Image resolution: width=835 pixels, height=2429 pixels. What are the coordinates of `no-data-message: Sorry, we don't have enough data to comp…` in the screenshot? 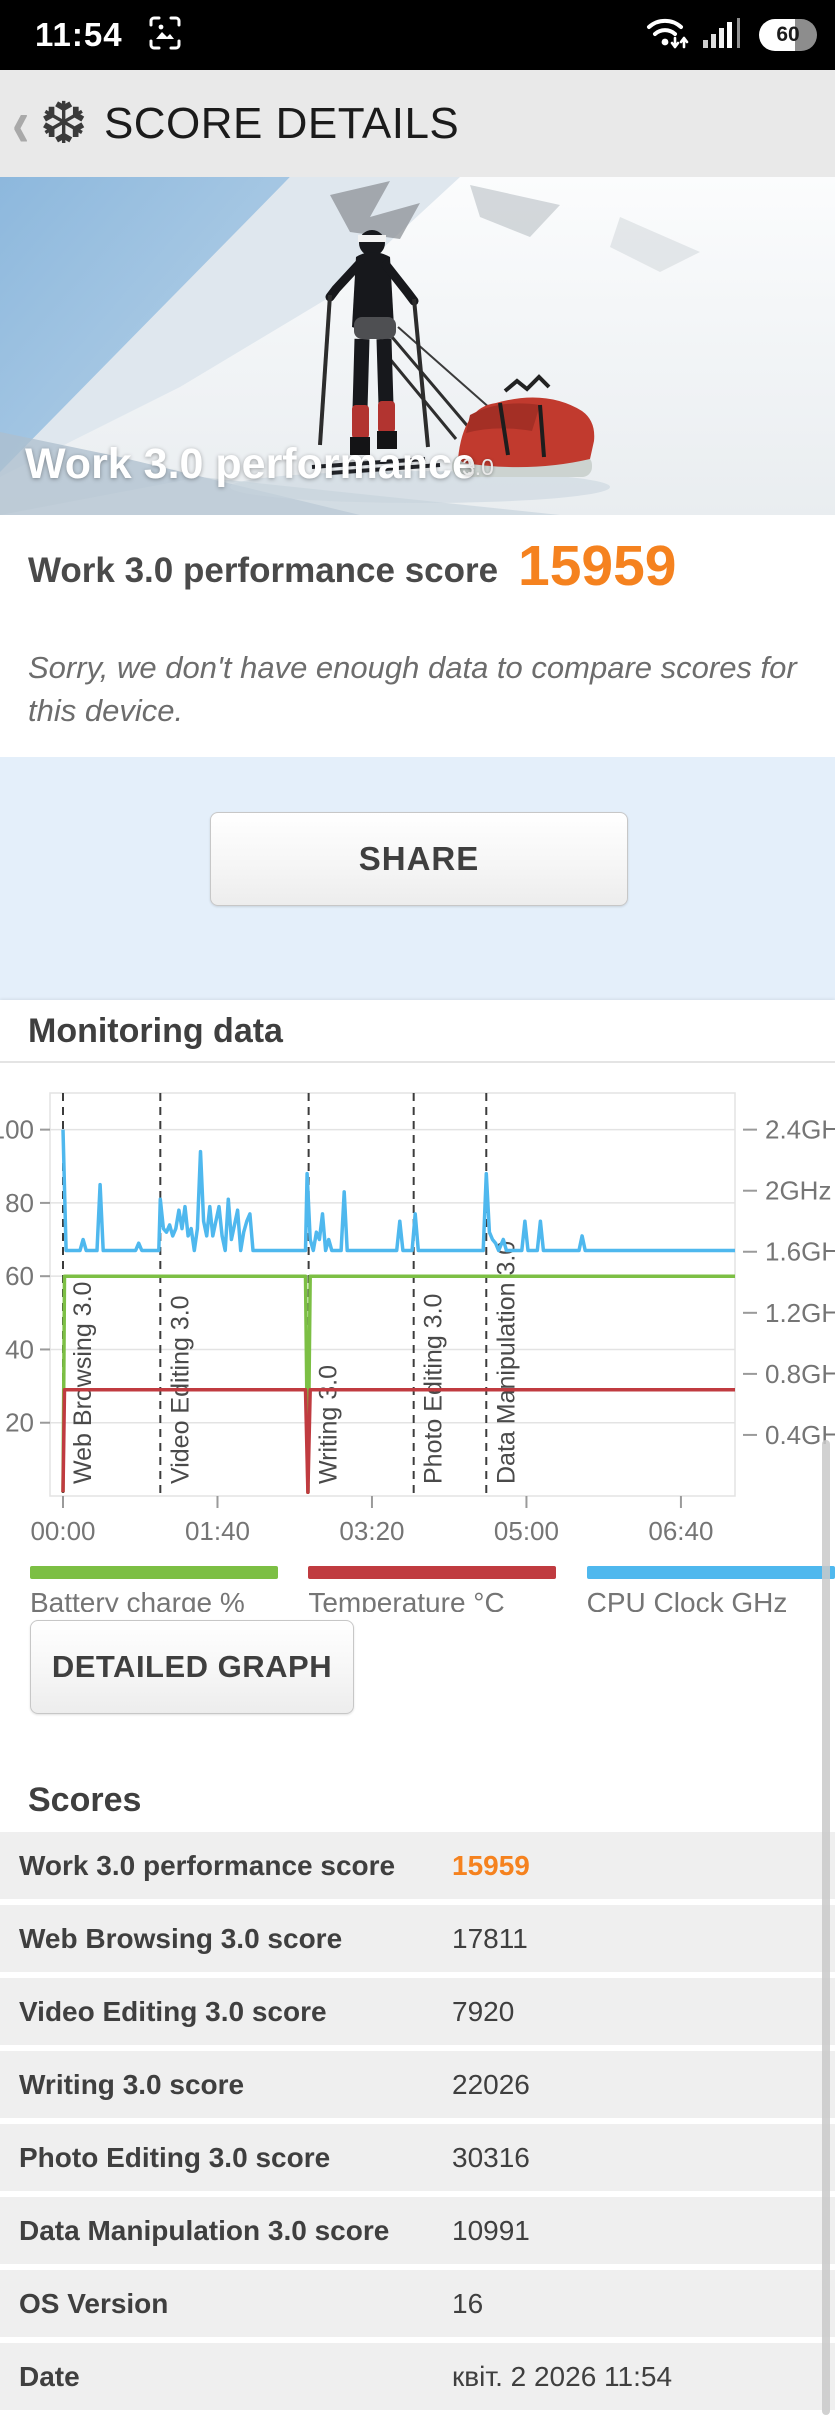 It's located at (412, 689).